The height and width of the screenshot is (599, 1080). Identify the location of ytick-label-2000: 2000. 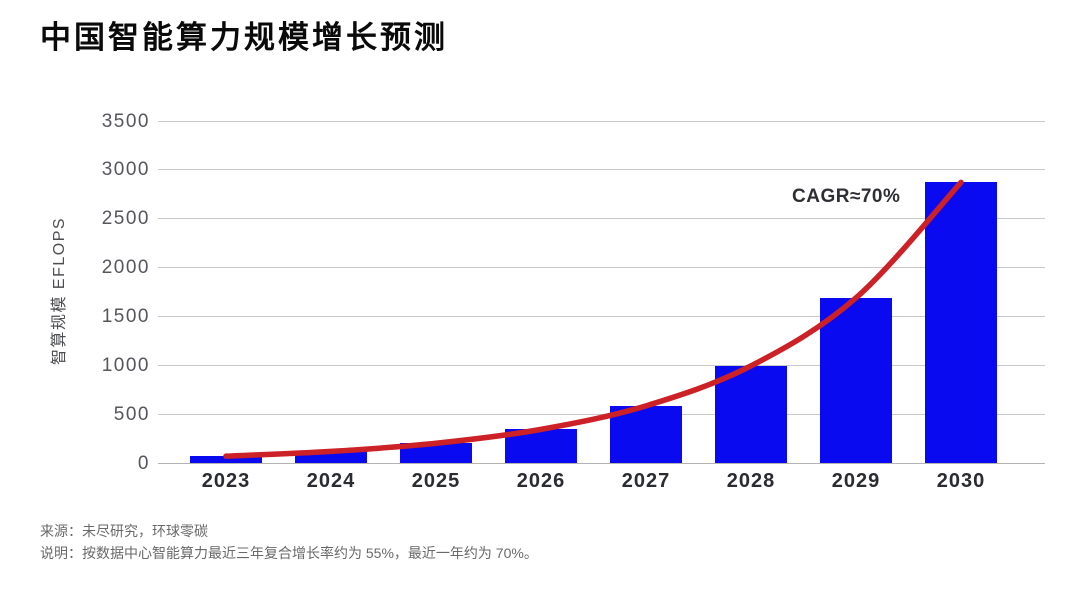
(125, 268).